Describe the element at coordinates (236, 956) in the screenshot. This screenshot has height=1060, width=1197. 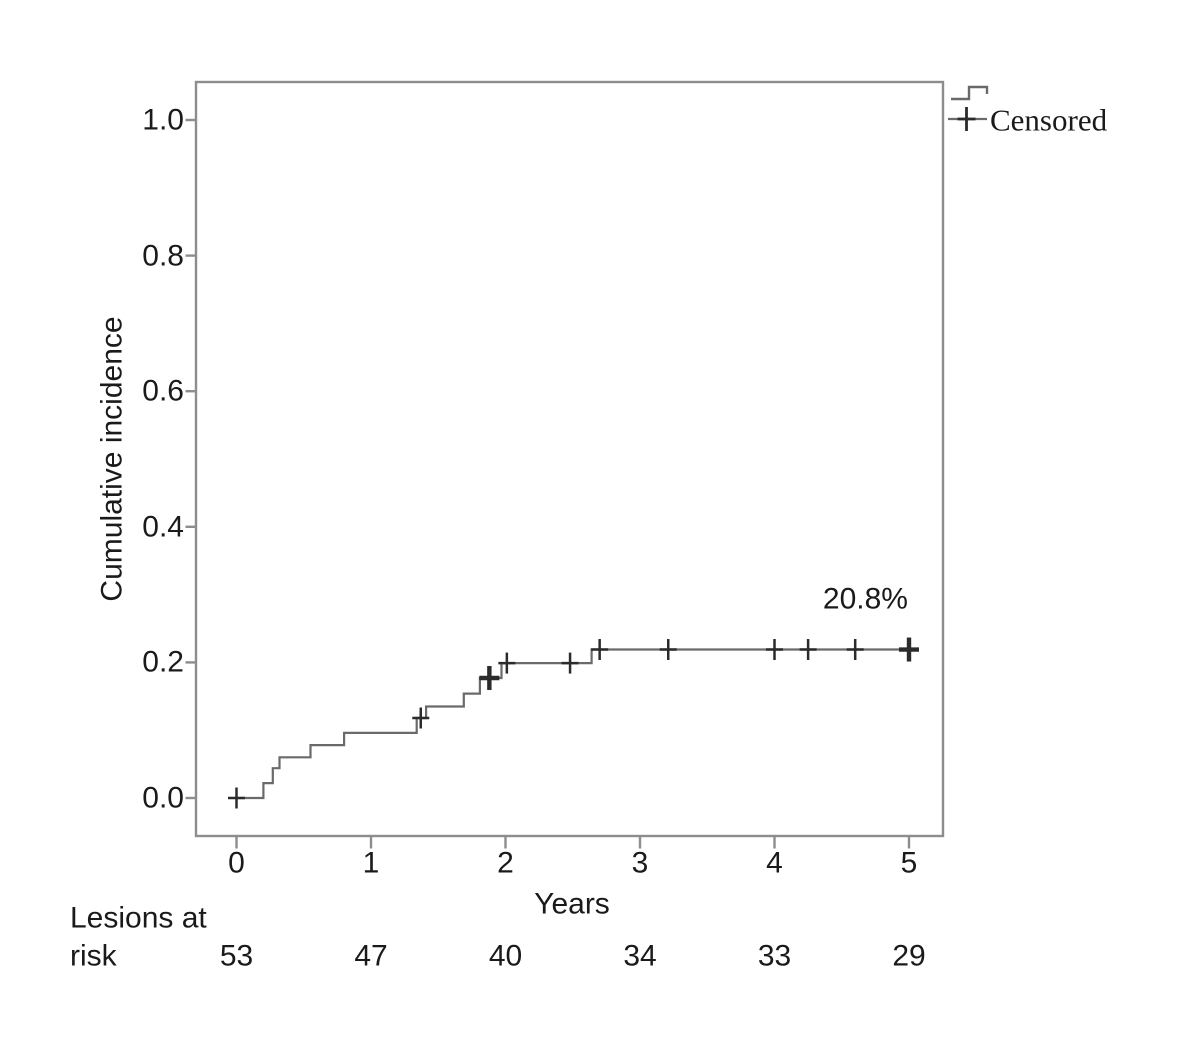
I see `risk-table-value: 53` at that location.